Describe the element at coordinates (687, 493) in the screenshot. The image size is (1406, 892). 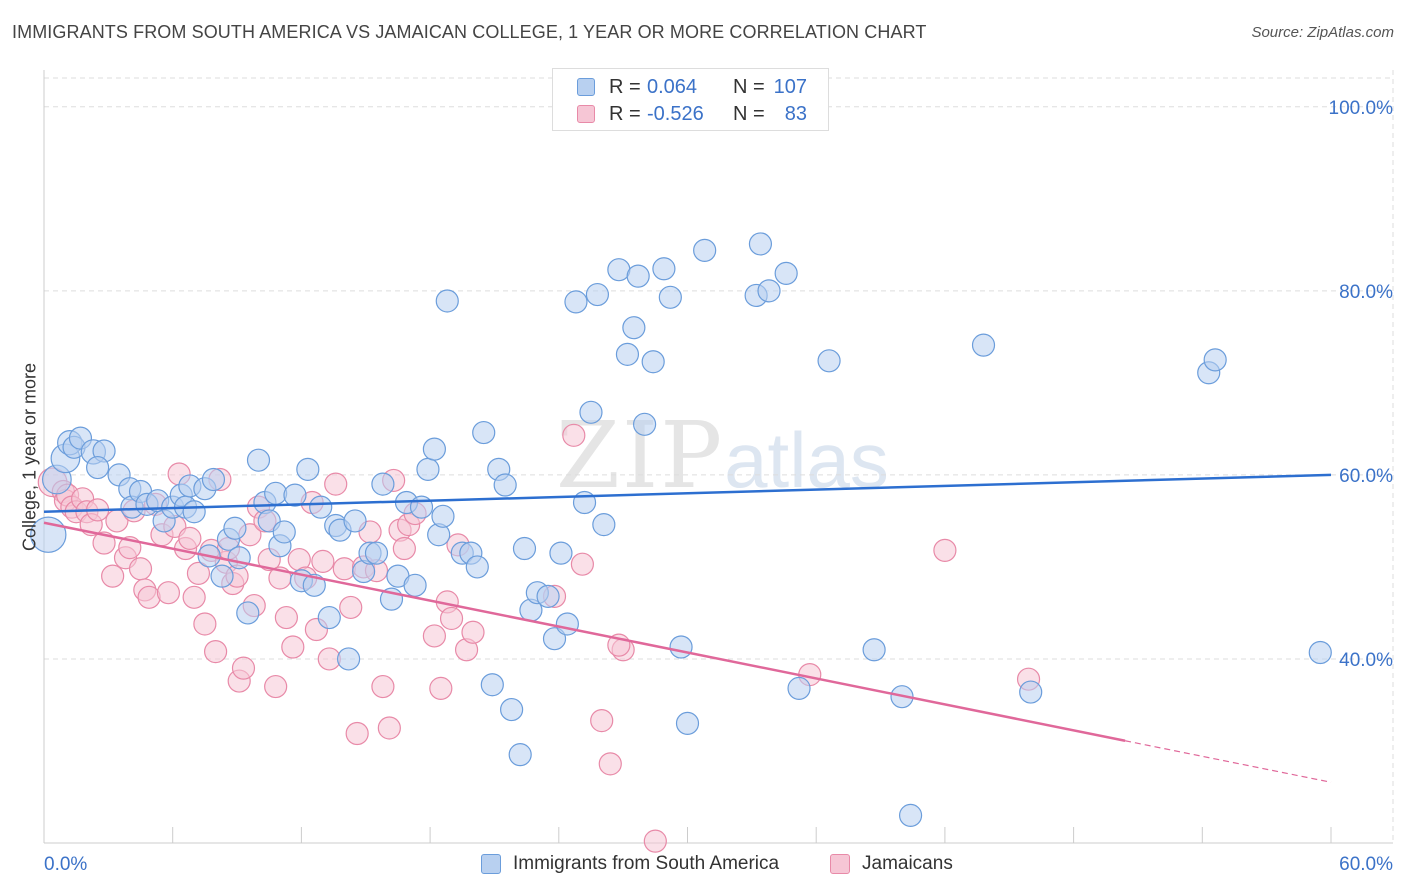
I see `south-america-trend-line` at that location.